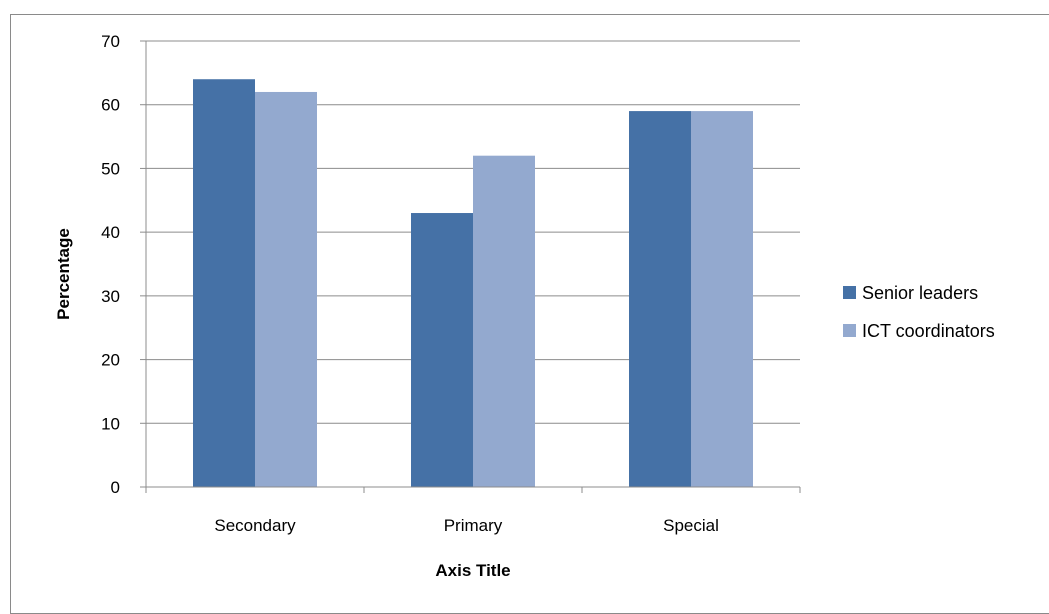 Image resolution: width=1049 pixels, height=614 pixels. I want to click on y-tick-label: 10, so click(110, 423).